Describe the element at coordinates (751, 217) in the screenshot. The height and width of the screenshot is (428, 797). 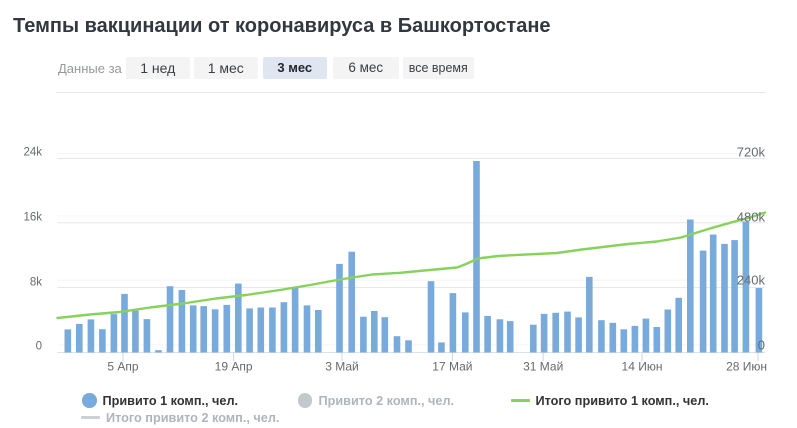
I see `svg-text: 480k` at that location.